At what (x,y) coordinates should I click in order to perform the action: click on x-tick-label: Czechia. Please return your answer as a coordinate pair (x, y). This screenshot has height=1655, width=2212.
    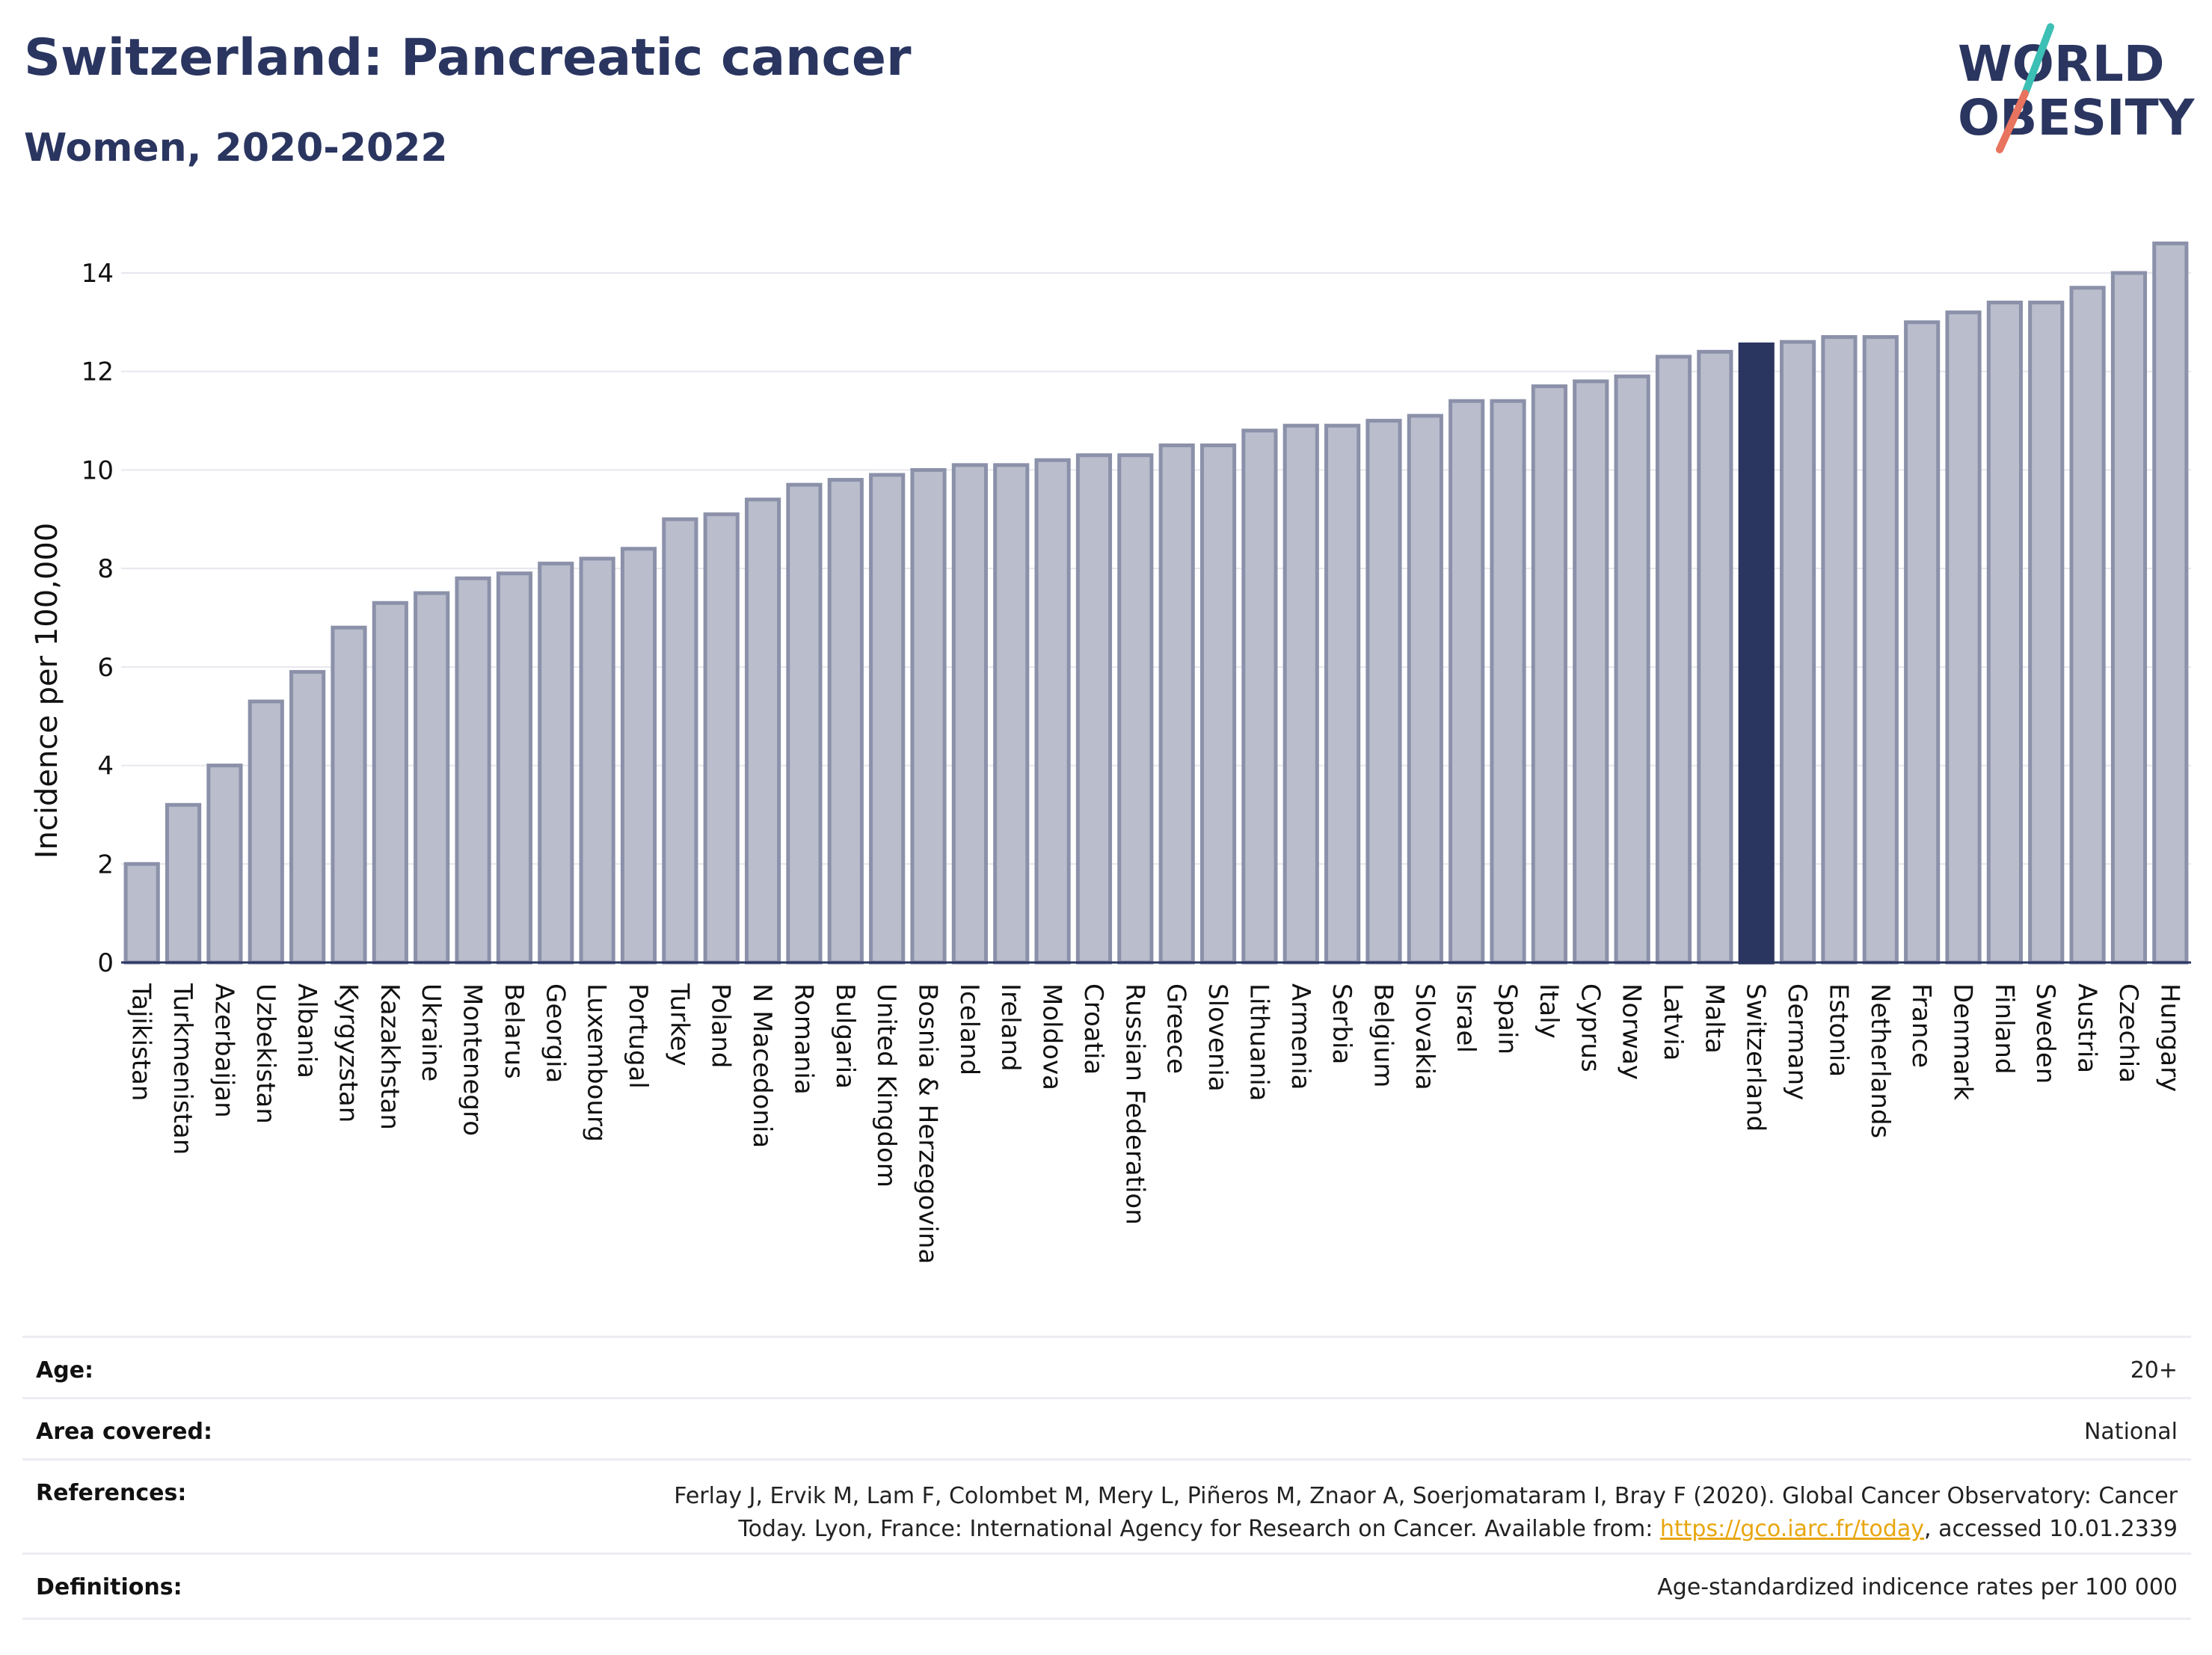
    Looking at the image, I should click on (2128, 1033).